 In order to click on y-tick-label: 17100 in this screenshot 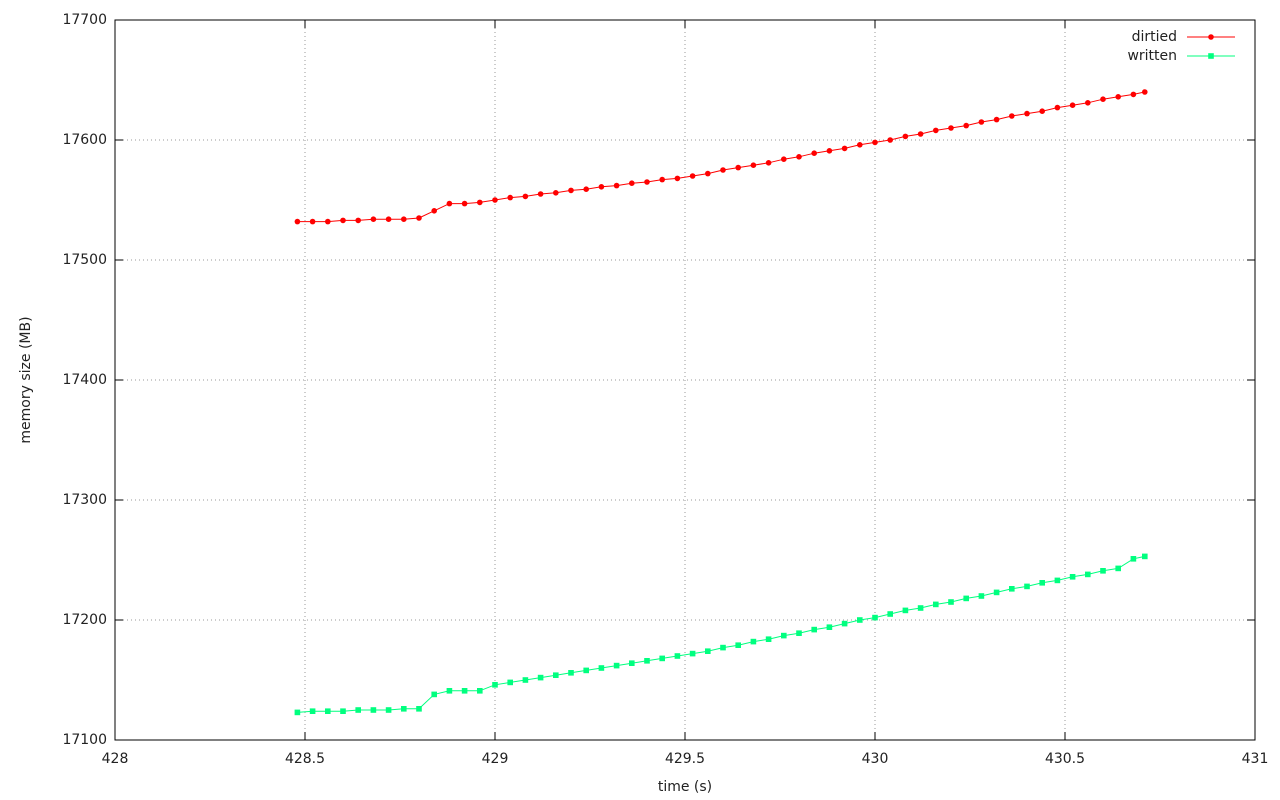, I will do `click(84, 740)`.